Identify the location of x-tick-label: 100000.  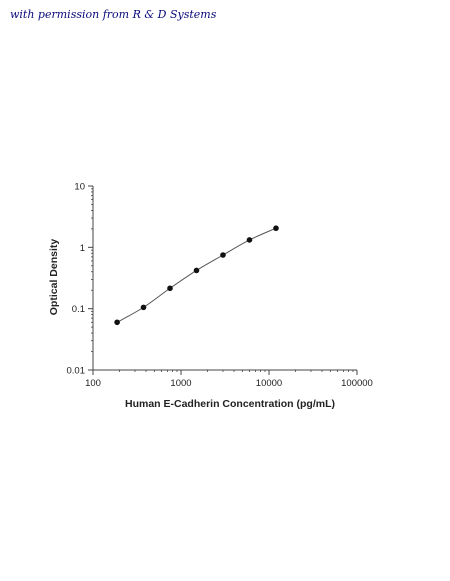
(357, 383).